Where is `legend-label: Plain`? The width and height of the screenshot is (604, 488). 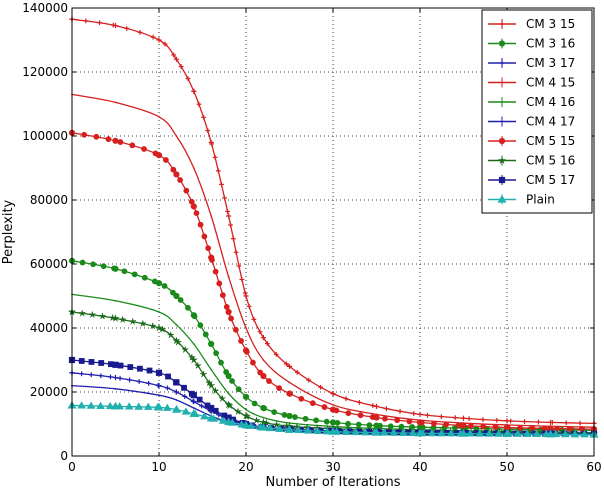
legend-label: Plain is located at coordinates (540, 200).